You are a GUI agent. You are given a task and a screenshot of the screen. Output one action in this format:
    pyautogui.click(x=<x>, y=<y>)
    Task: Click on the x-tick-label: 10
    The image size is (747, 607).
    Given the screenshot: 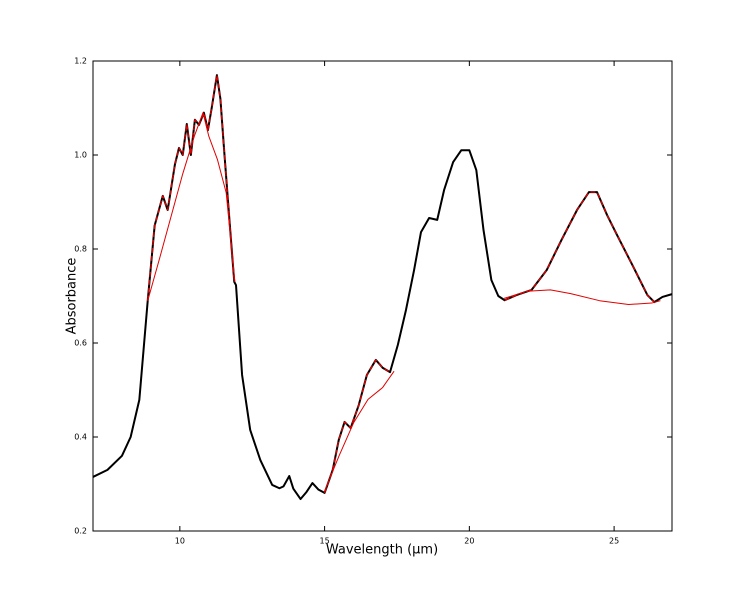 What is the action you would take?
    pyautogui.click(x=180, y=541)
    